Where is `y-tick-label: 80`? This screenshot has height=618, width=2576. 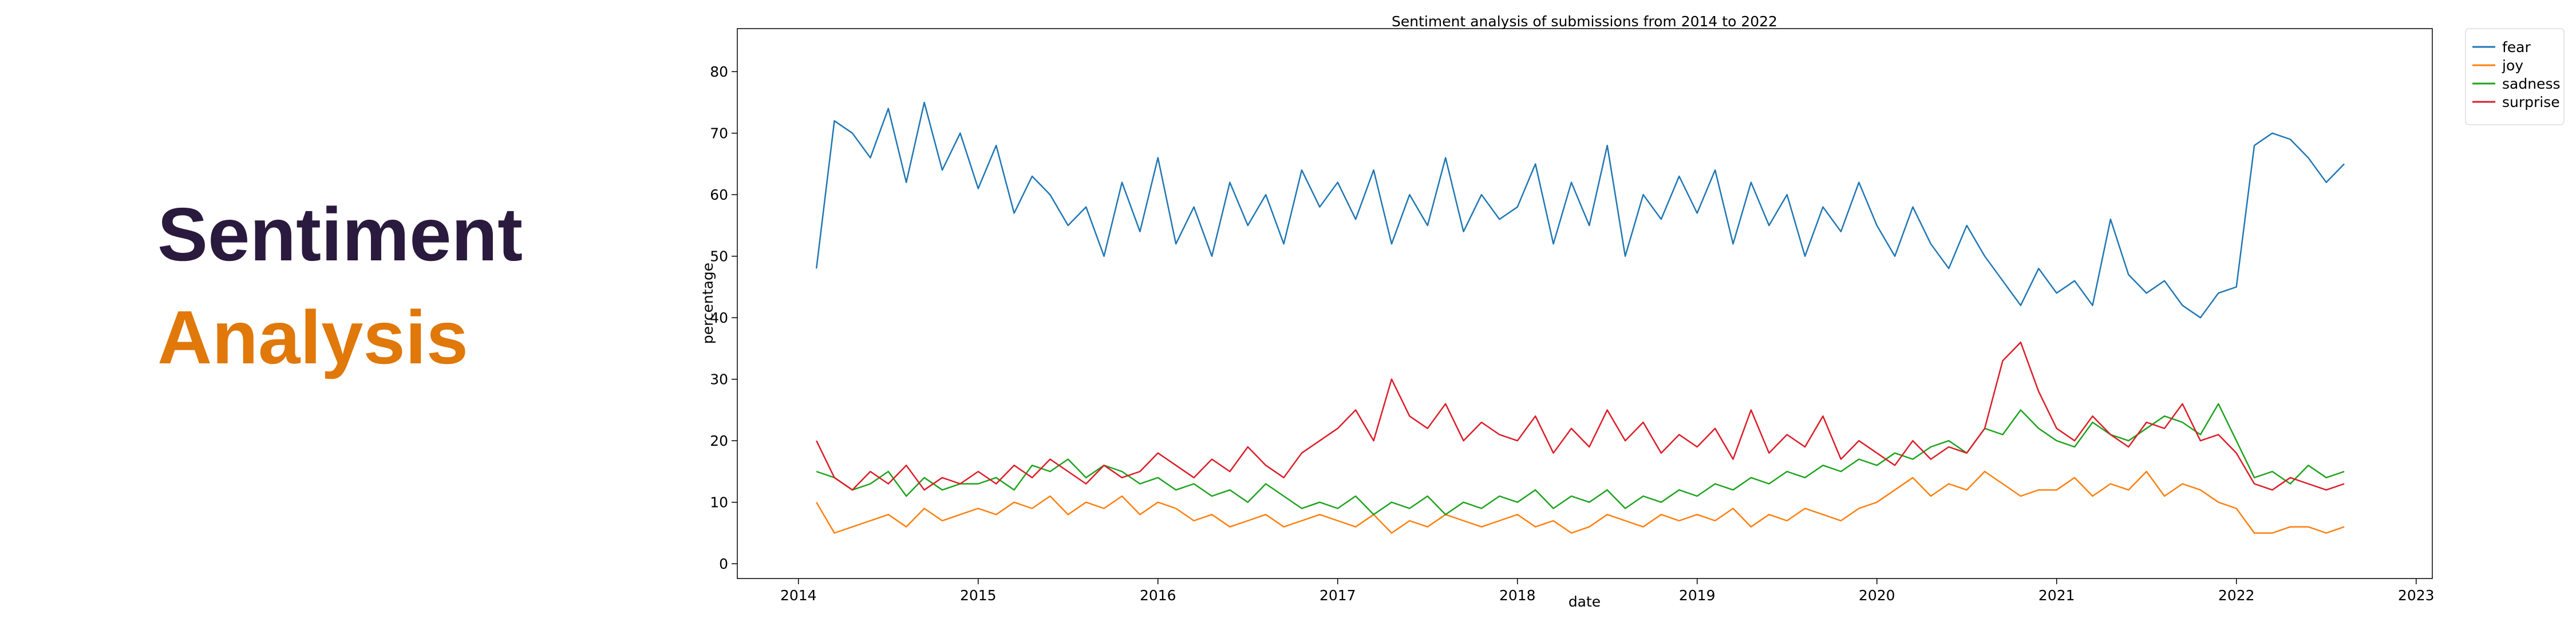
y-tick-label: 80 is located at coordinates (719, 72).